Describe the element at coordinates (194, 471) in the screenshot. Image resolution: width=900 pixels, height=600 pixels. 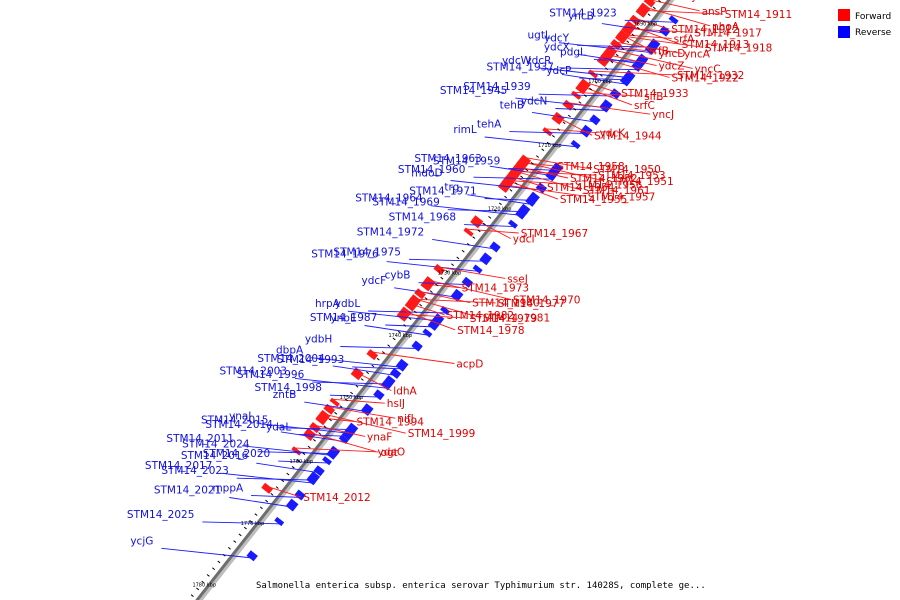
I see `reverse-gene-label-stm14-2023: STM14_2023` at that location.